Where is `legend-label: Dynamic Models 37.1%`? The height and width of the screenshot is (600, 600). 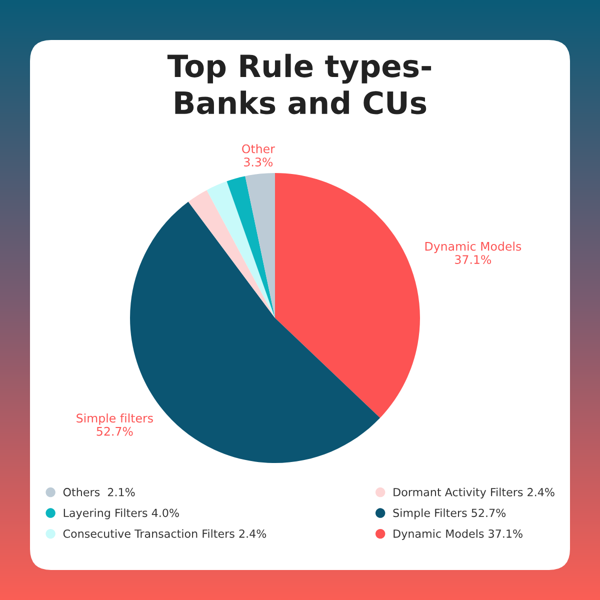 legend-label: Dynamic Models 37.1% is located at coordinates (458, 534).